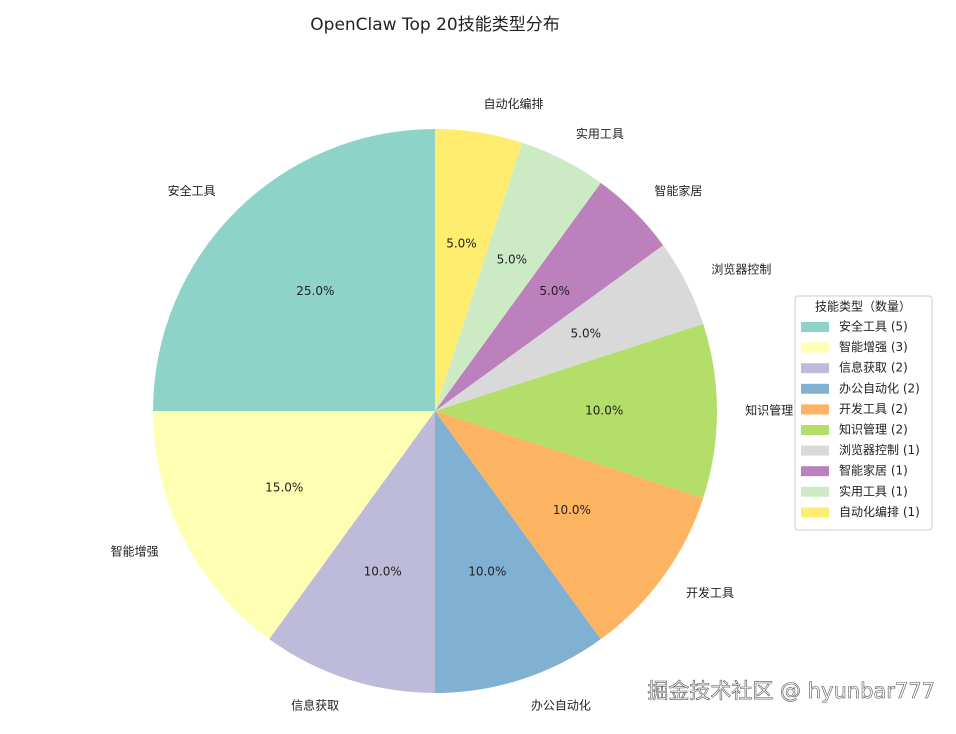 This screenshot has height=734, width=956. What do you see at coordinates (315, 291) in the screenshot?
I see `percent-label: 25.0%` at bounding box center [315, 291].